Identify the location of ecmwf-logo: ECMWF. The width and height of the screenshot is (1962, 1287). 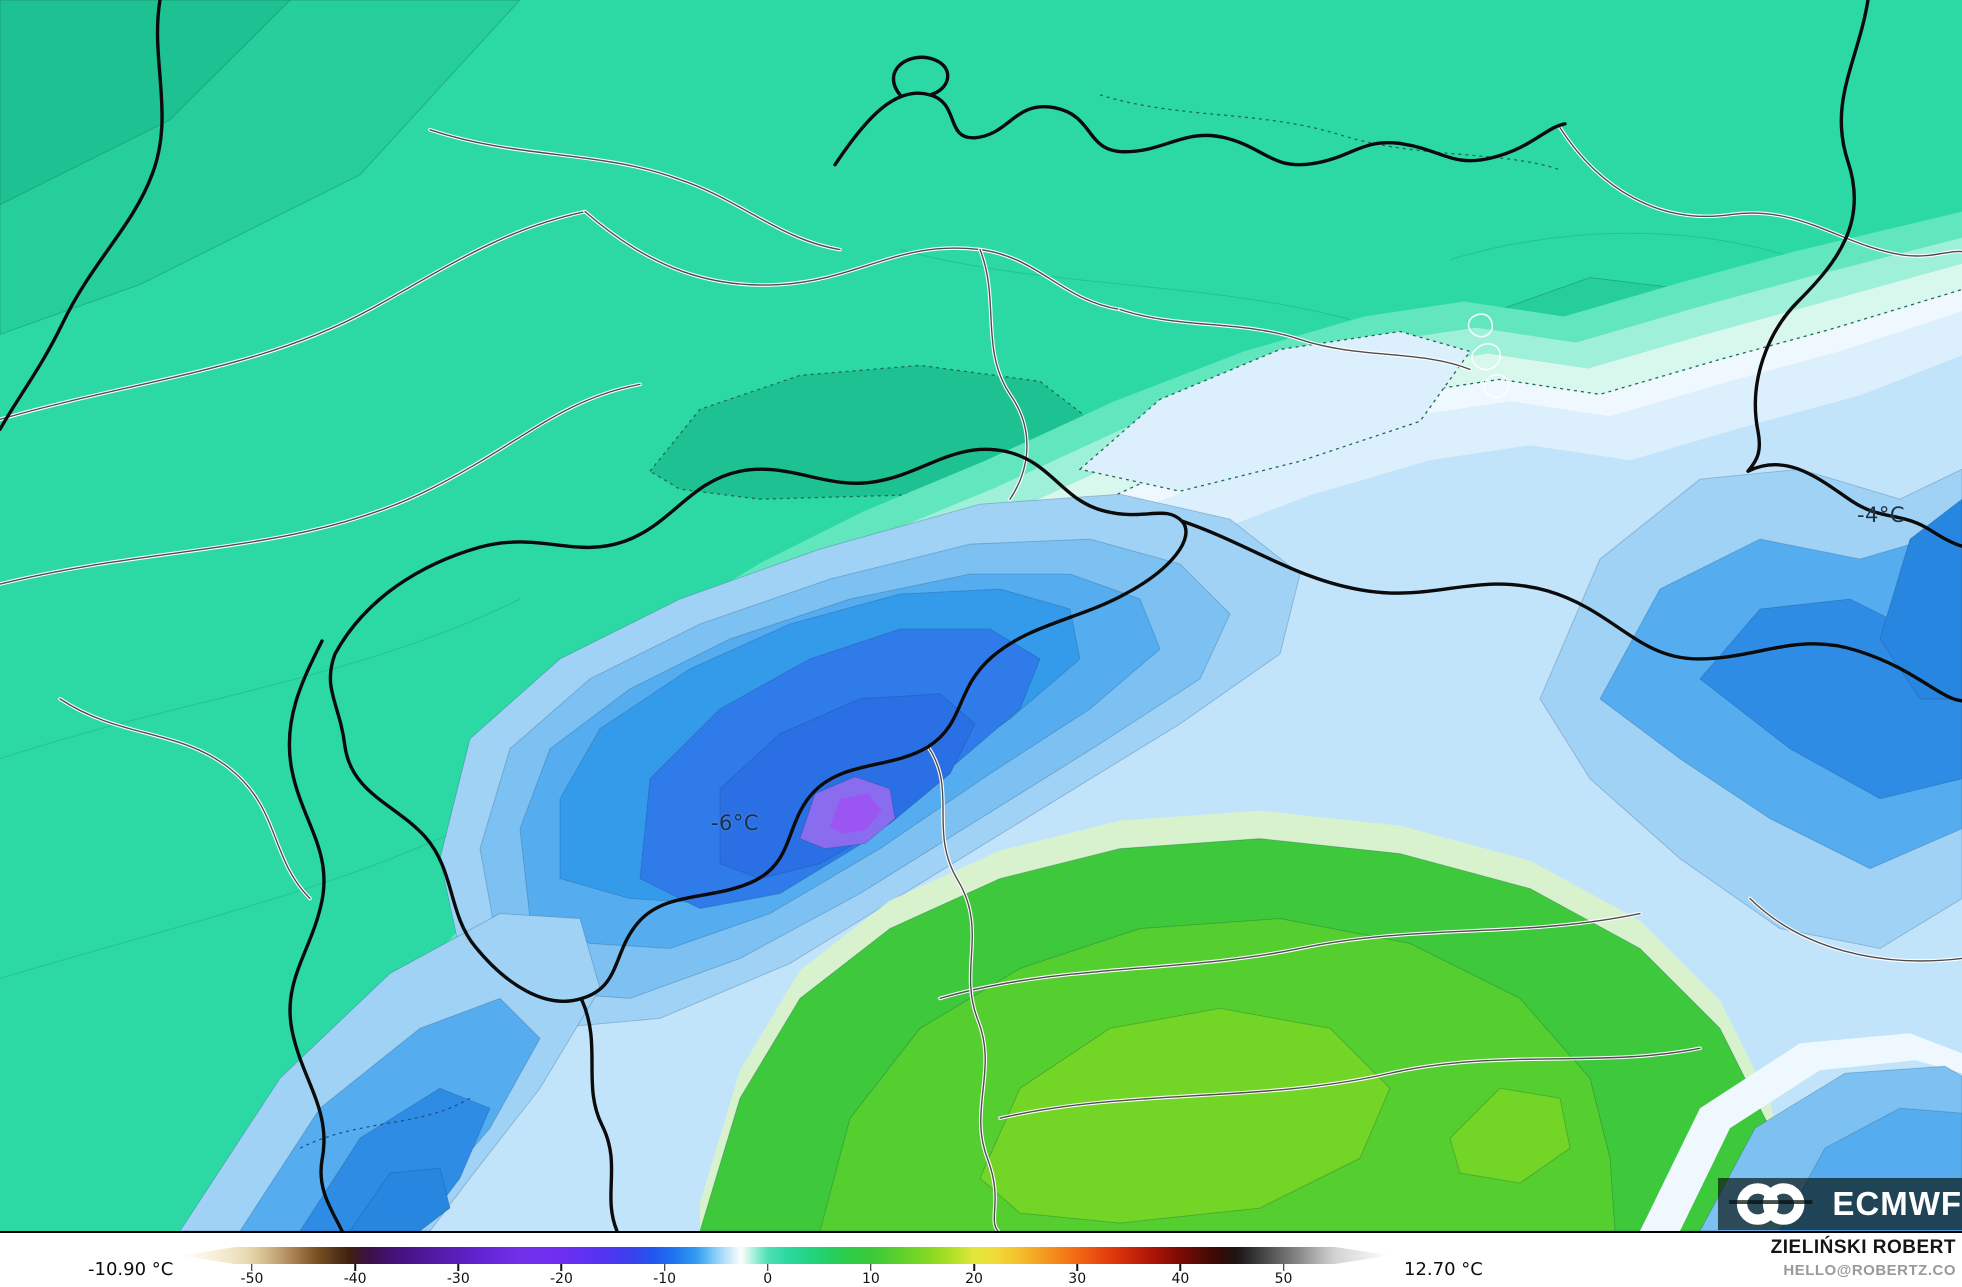
(1840, 1204).